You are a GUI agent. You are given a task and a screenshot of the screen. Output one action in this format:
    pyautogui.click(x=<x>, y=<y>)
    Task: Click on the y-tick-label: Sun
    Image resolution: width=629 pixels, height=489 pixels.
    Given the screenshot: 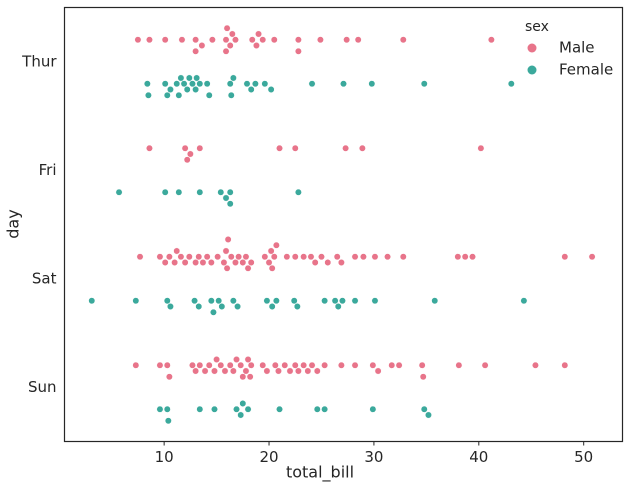 What is the action you would take?
    pyautogui.click(x=42, y=387)
    